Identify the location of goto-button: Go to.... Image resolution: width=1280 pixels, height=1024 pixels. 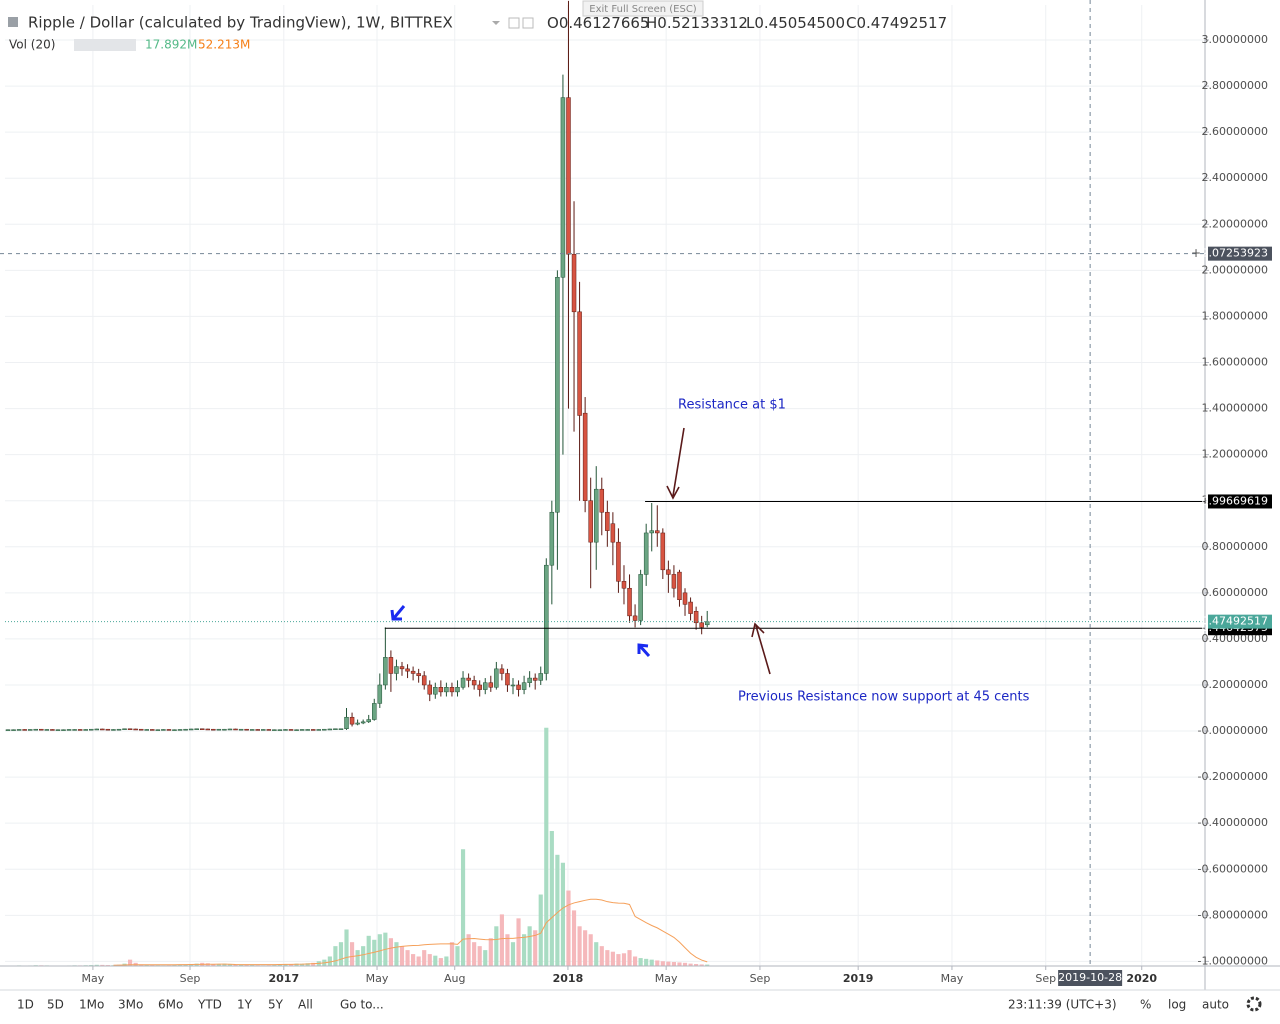
(362, 1005).